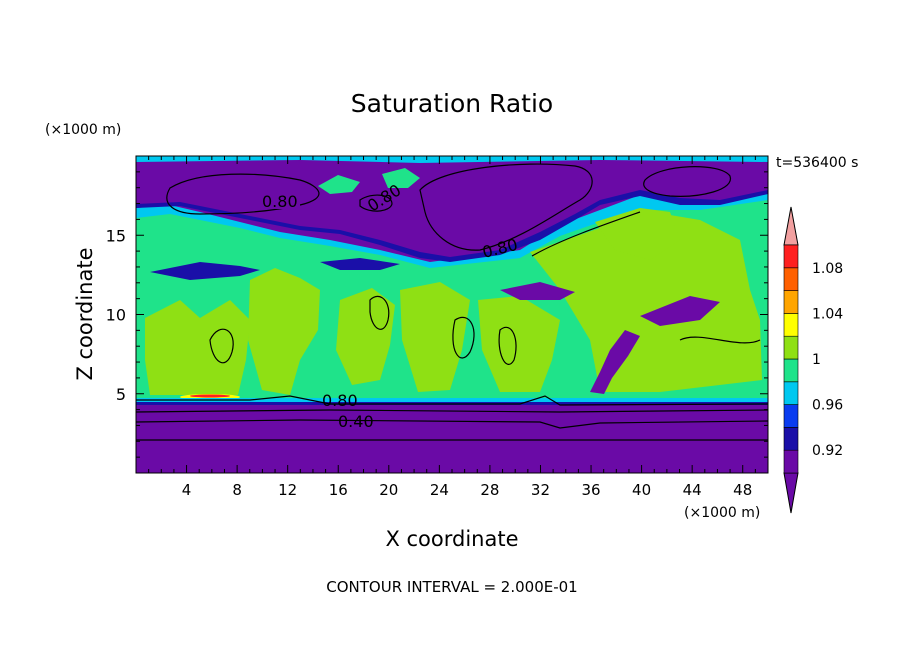 This screenshot has height=654, width=904. I want to click on time-label: t=536400 s, so click(817, 163).